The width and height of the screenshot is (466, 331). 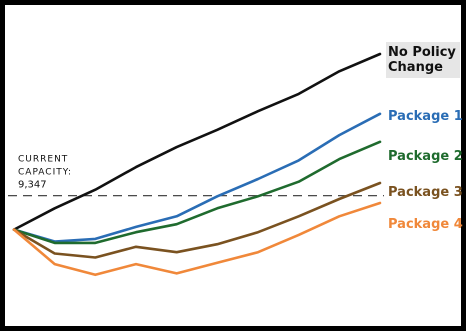 What do you see at coordinates (425, 192) in the screenshot?
I see `series-label-4: Package 3` at bounding box center [425, 192].